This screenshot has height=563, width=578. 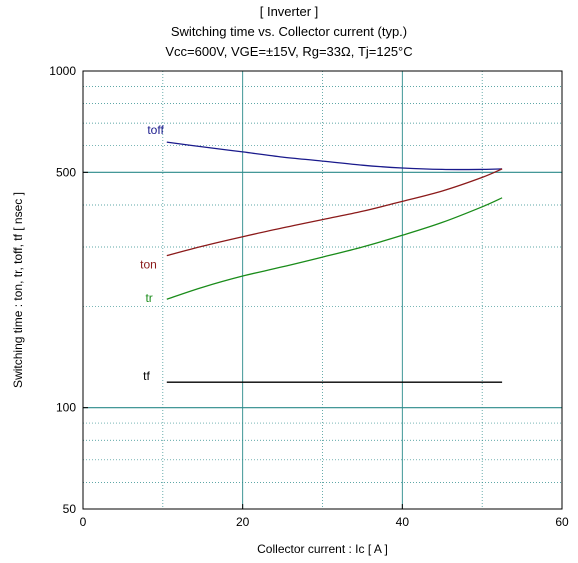 What do you see at coordinates (66, 408) in the screenshot?
I see `y-tick-label: 100` at bounding box center [66, 408].